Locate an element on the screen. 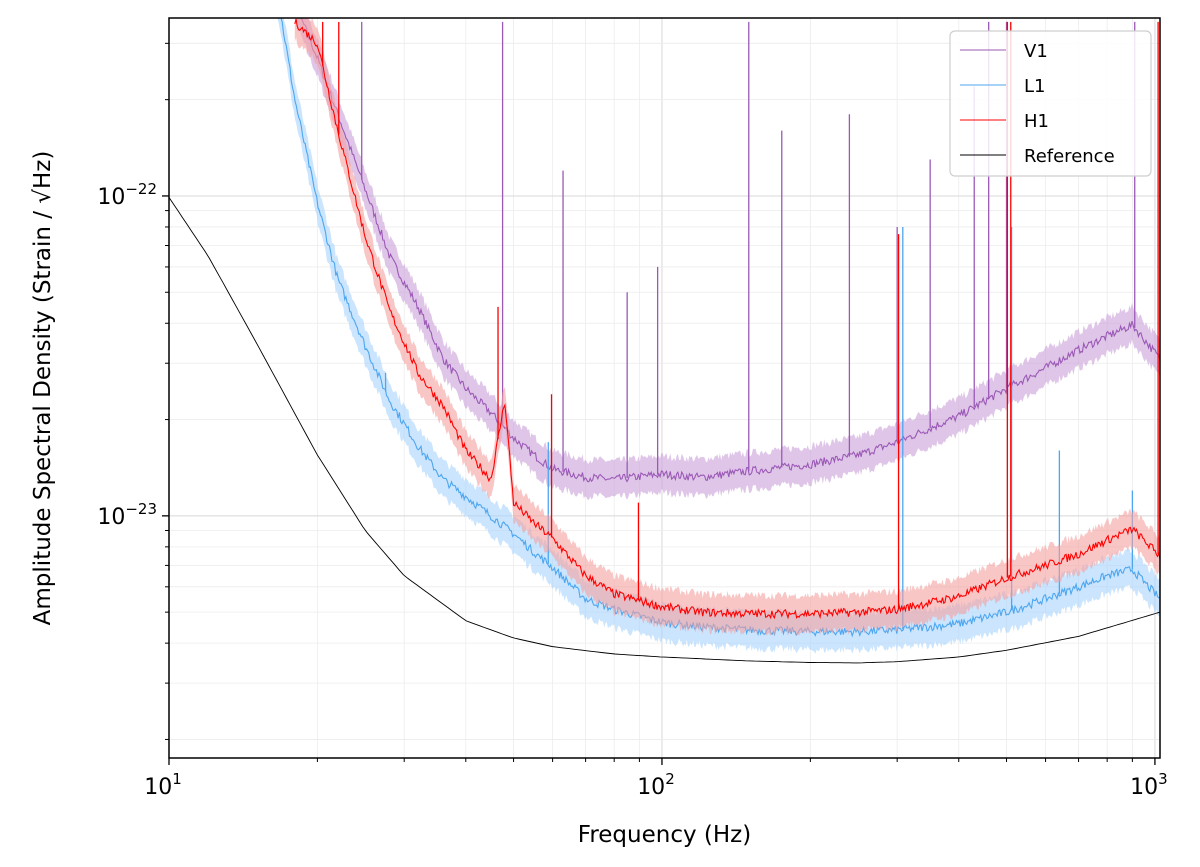 The width and height of the screenshot is (1200, 867). y-tick-exp: −23 is located at coordinates (141, 509).